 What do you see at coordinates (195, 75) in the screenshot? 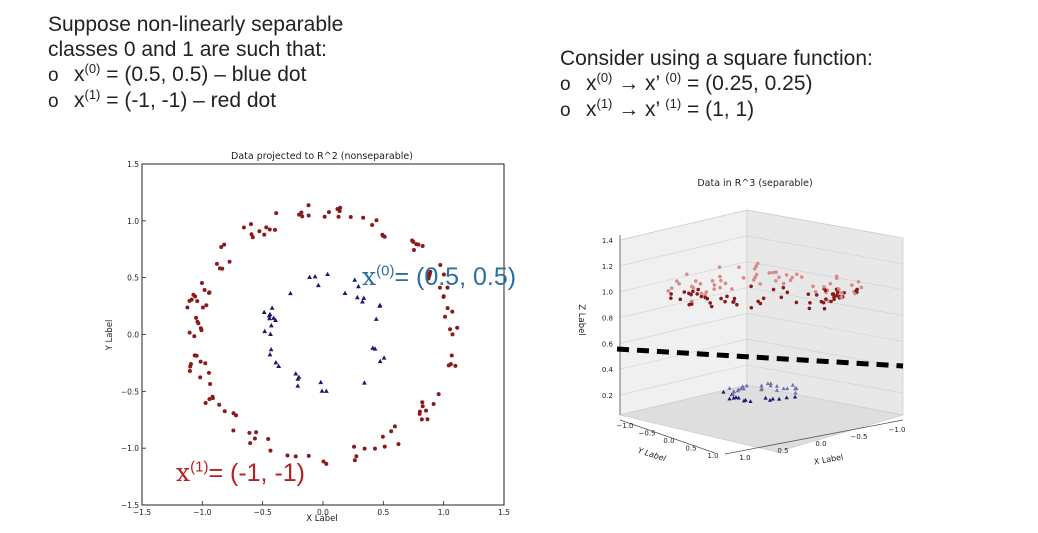
I see `left-bullet-1: o x(0) = (0.5, 0.5) – blue dot` at bounding box center [195, 75].